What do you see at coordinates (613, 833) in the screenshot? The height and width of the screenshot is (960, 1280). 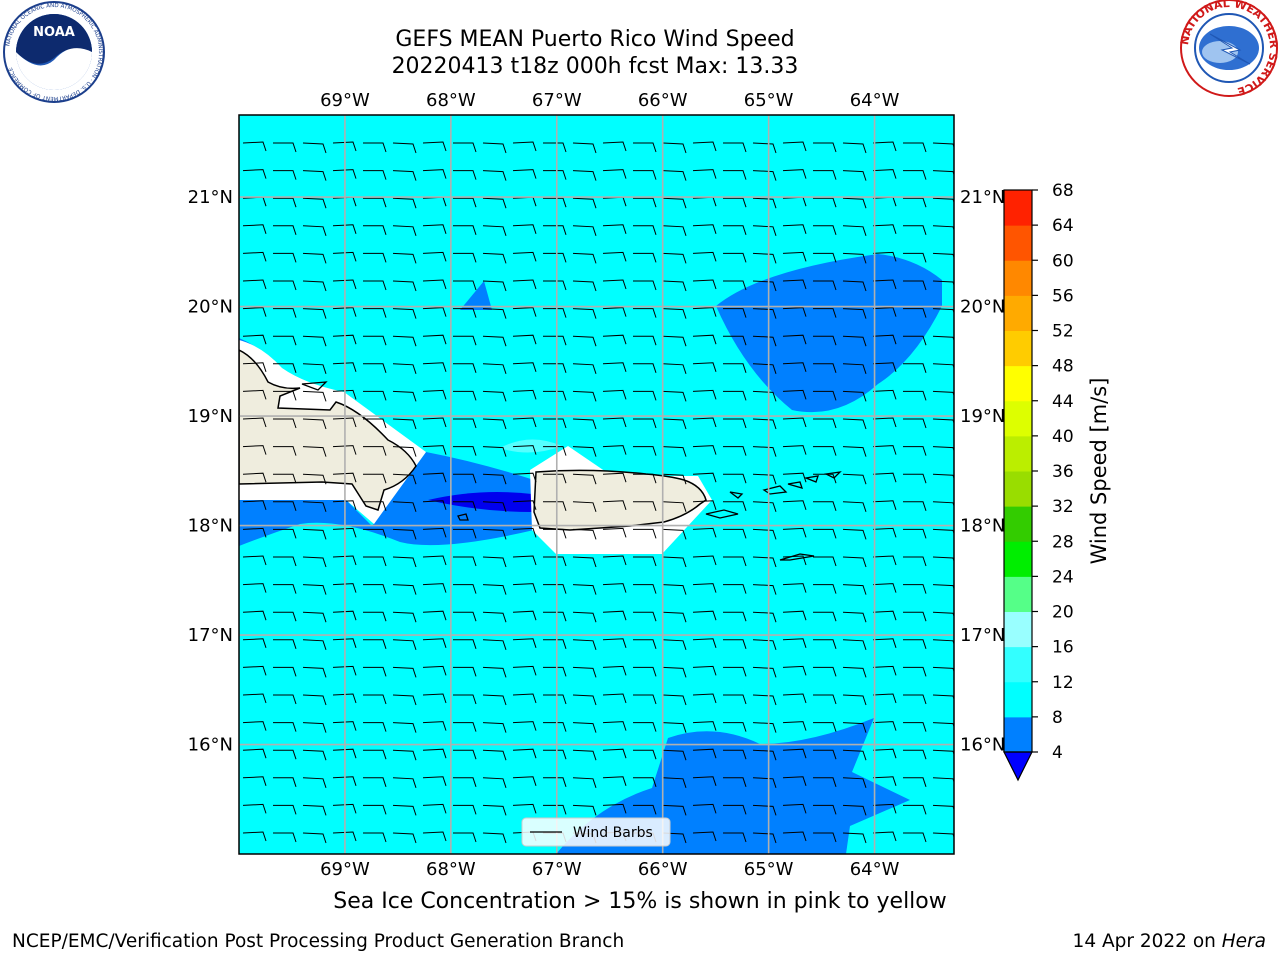 I see `legend-label: Wind Barbs` at bounding box center [613, 833].